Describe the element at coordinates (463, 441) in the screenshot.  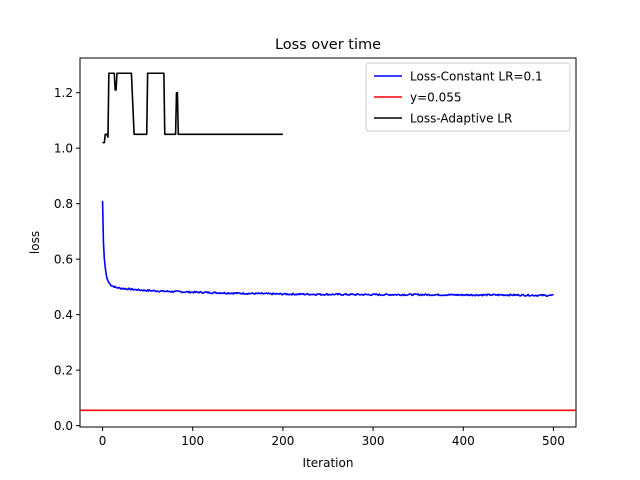
I see `x-tick-label: 400` at that location.